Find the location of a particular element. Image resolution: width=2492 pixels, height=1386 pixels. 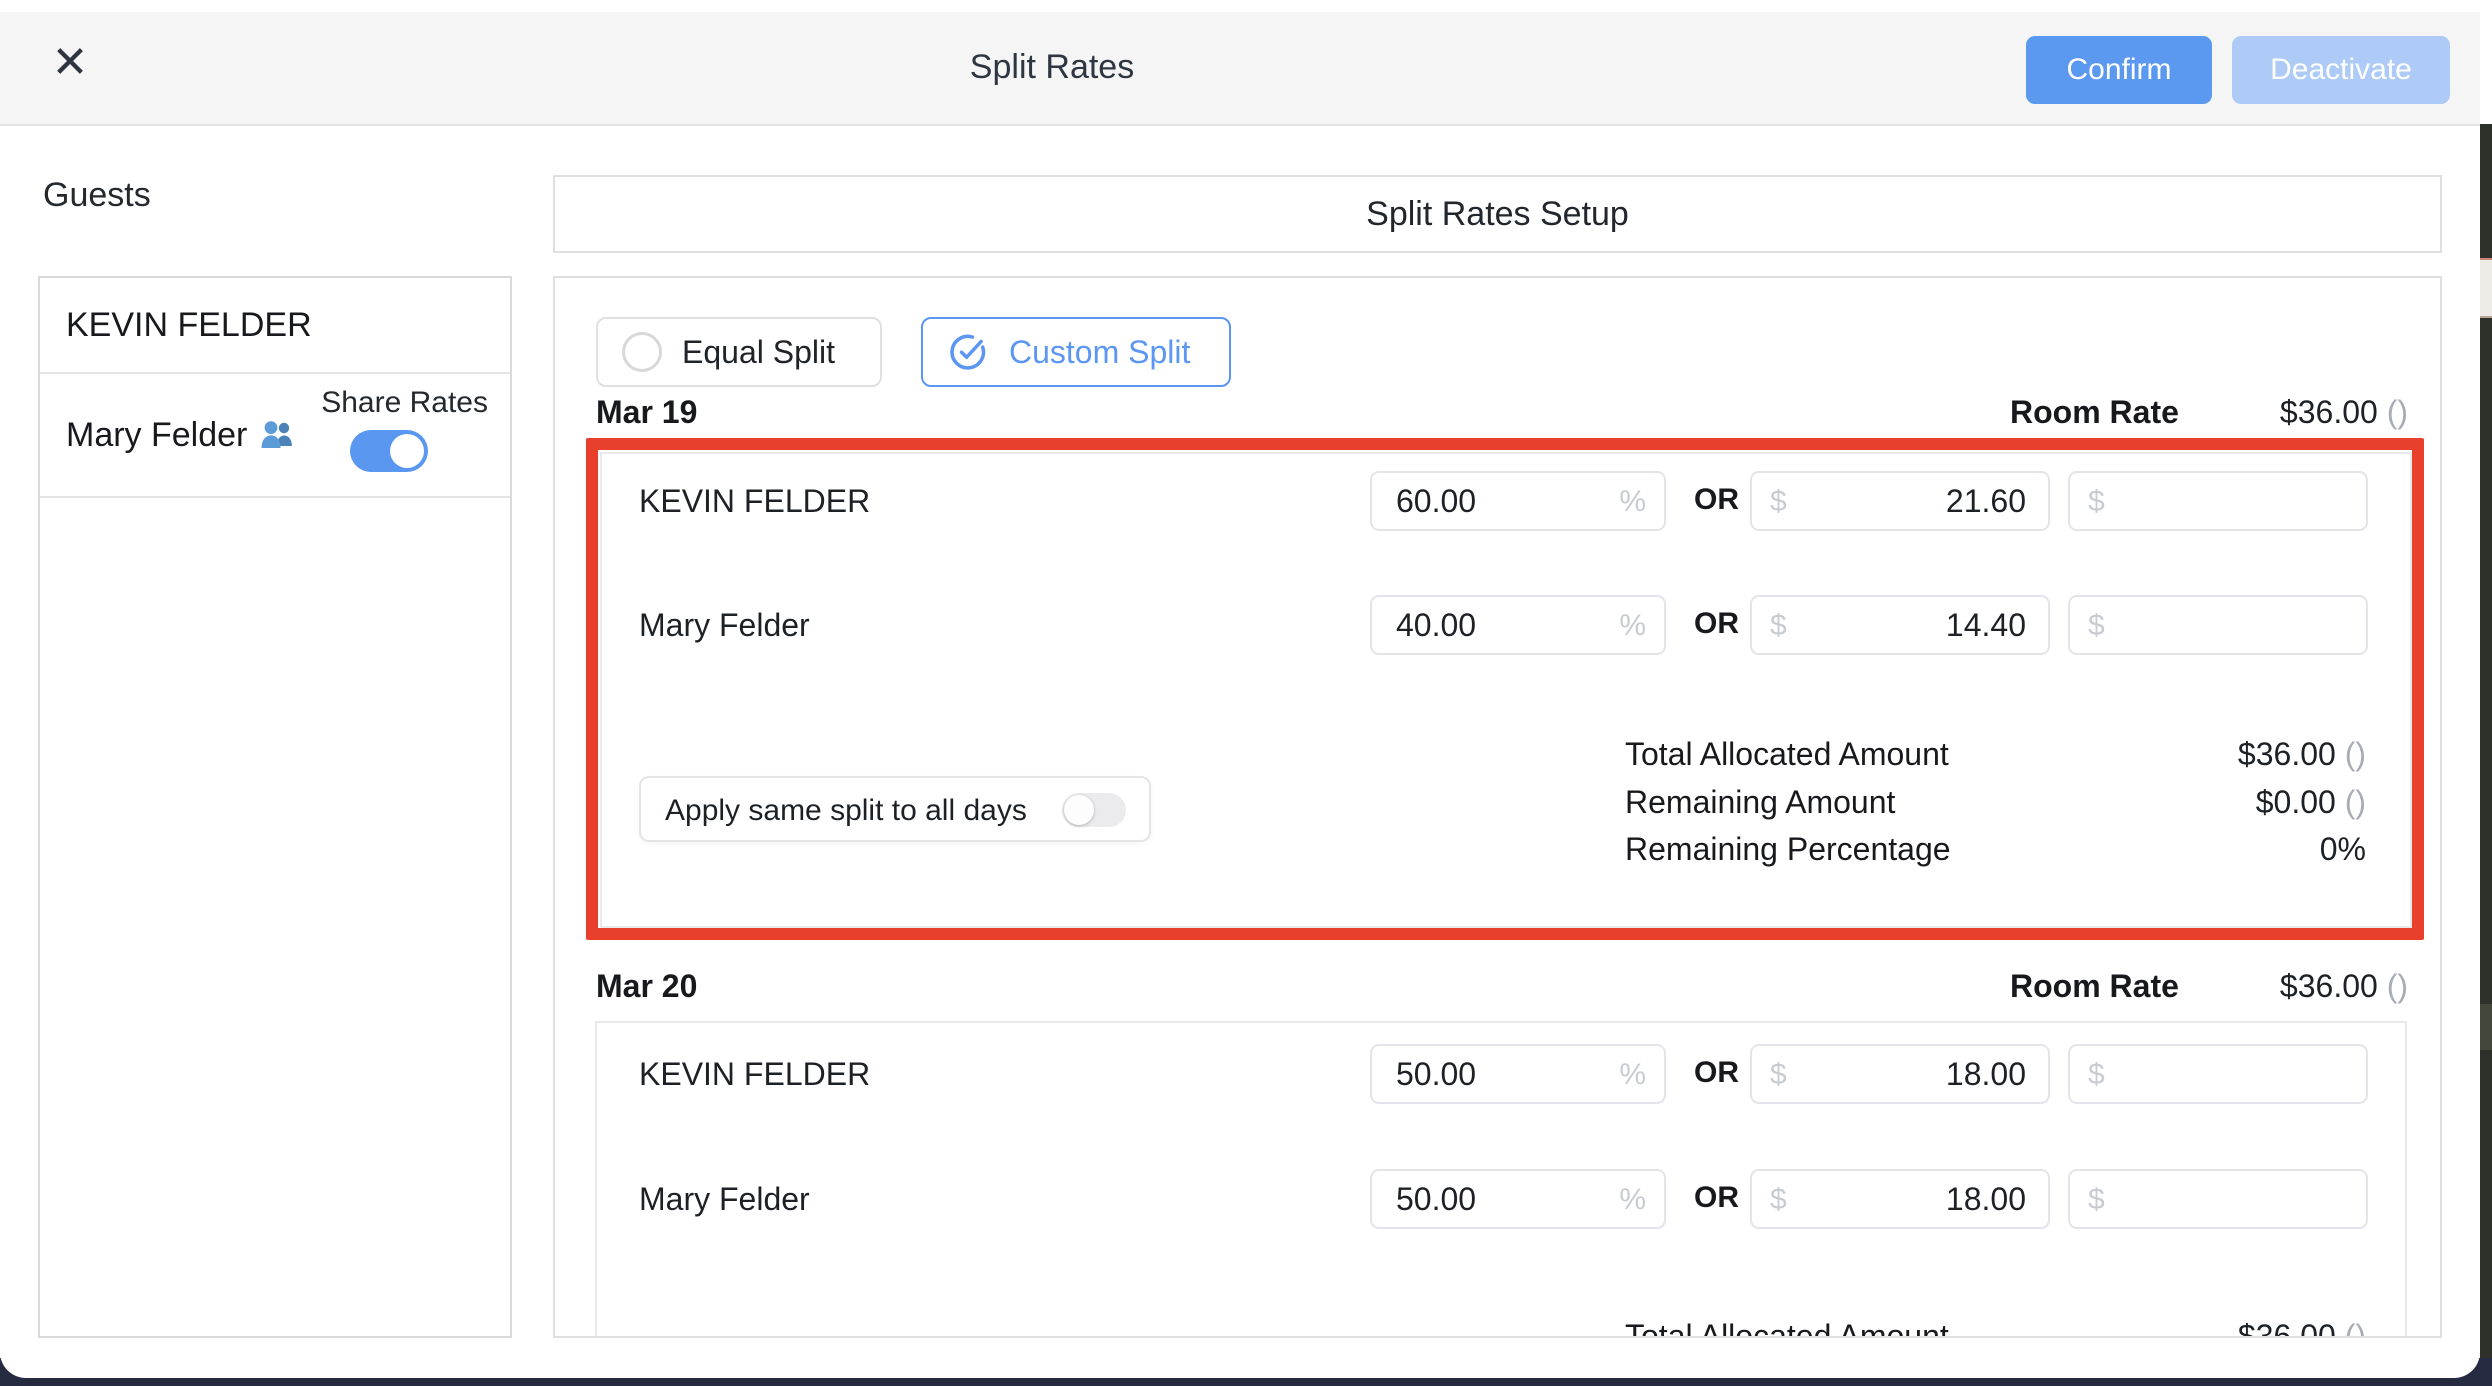

page-title: Split Rates is located at coordinates (1052, 66).